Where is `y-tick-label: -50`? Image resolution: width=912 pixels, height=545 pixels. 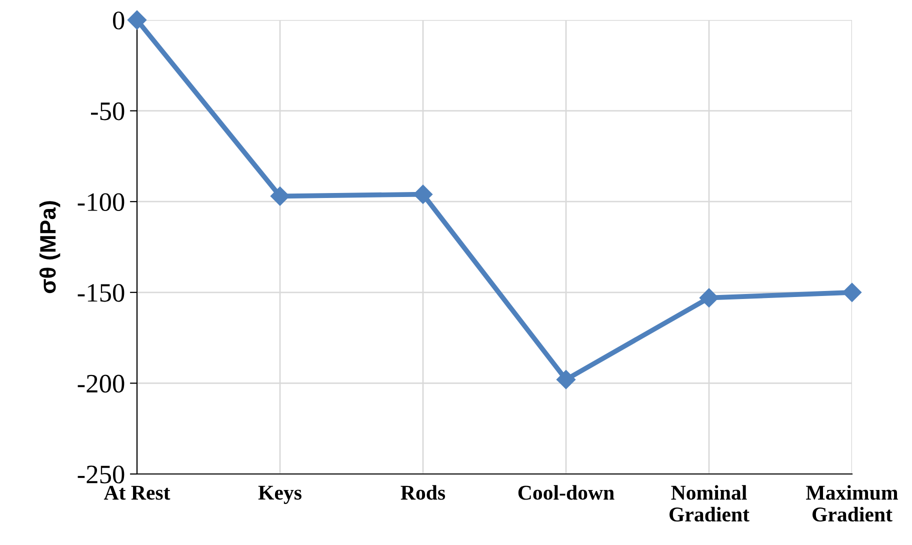
y-tick-label: -50 is located at coordinates (107, 111).